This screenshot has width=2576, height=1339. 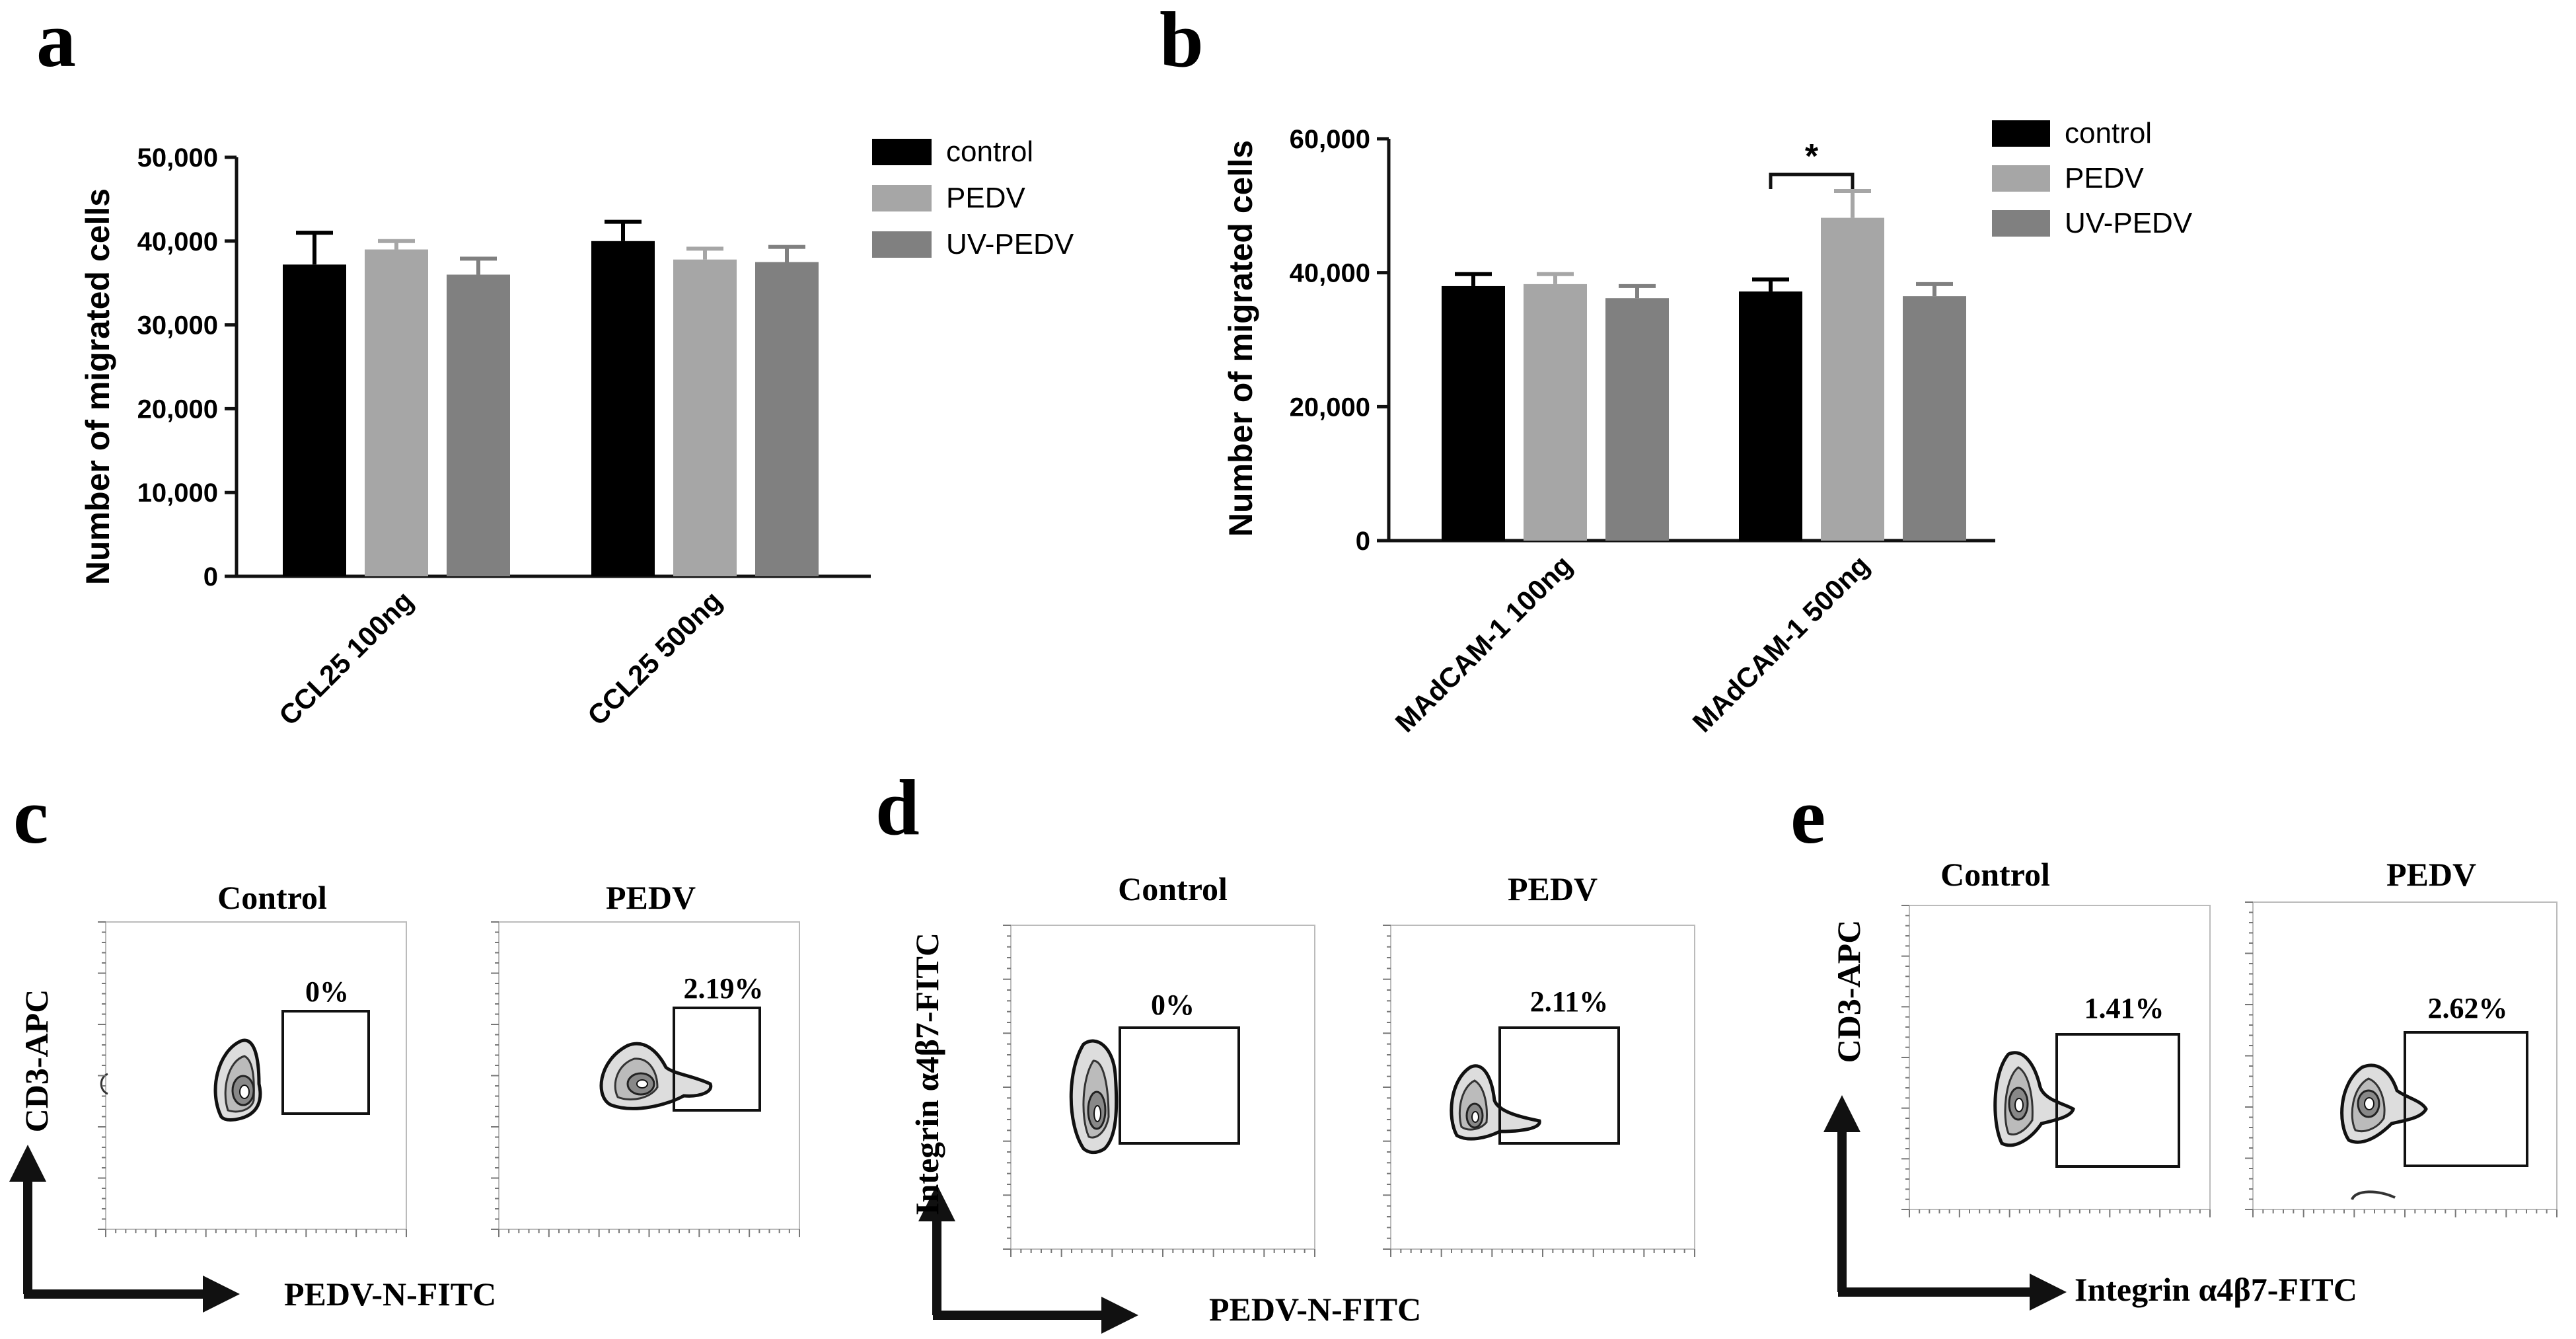 I want to click on flow-c-x-label: PEDV-N-FITC, so click(x=390, y=1294).